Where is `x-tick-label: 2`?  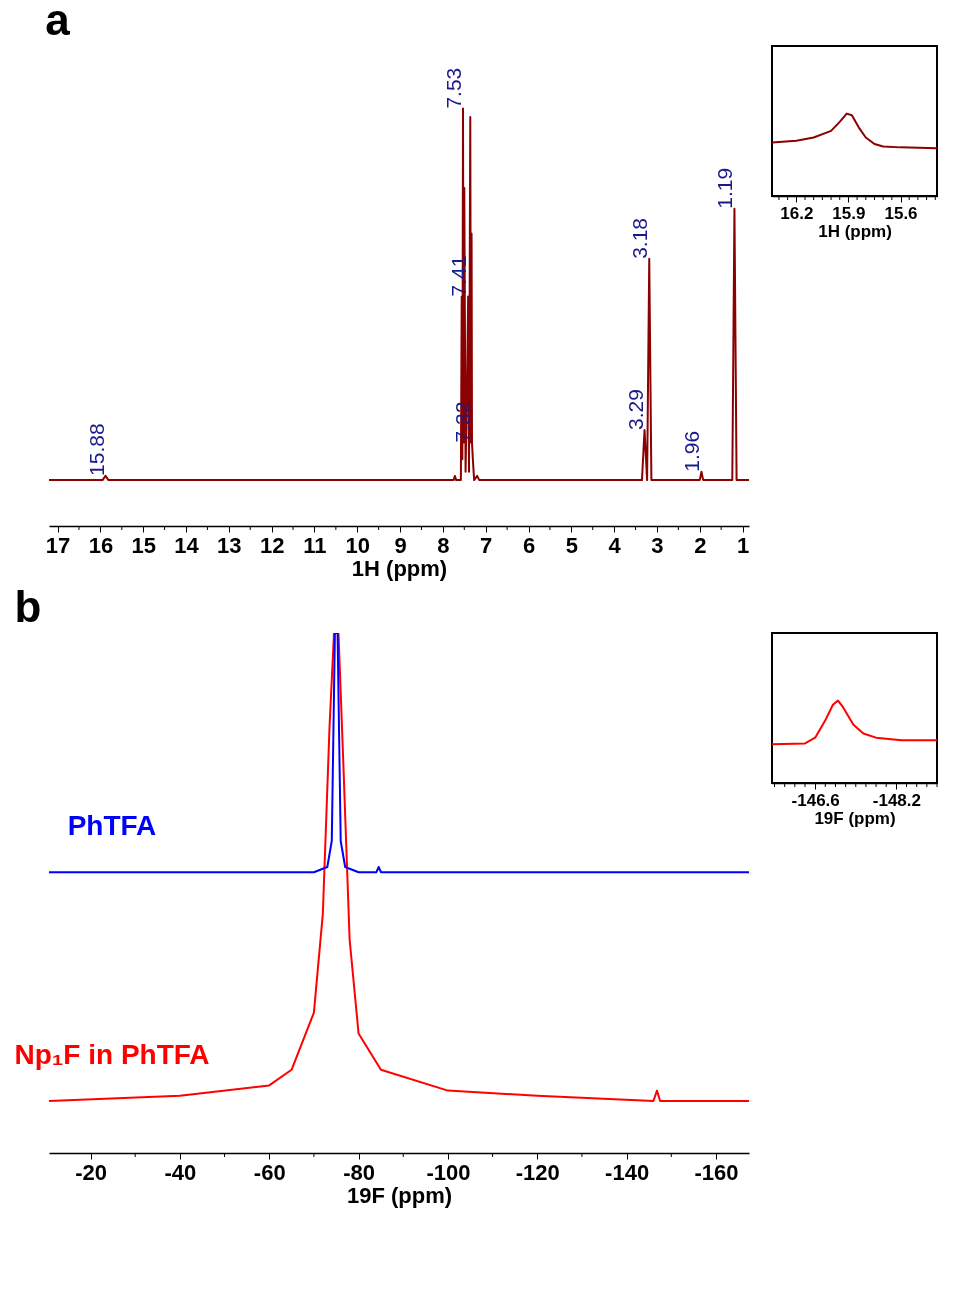 x-tick-label: 2 is located at coordinates (700, 545).